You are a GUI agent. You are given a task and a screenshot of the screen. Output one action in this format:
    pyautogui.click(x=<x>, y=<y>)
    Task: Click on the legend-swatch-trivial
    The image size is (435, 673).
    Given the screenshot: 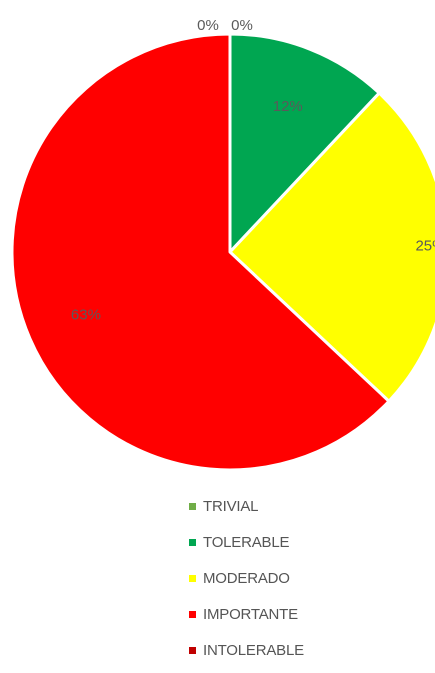 What is the action you would take?
    pyautogui.click(x=192, y=506)
    